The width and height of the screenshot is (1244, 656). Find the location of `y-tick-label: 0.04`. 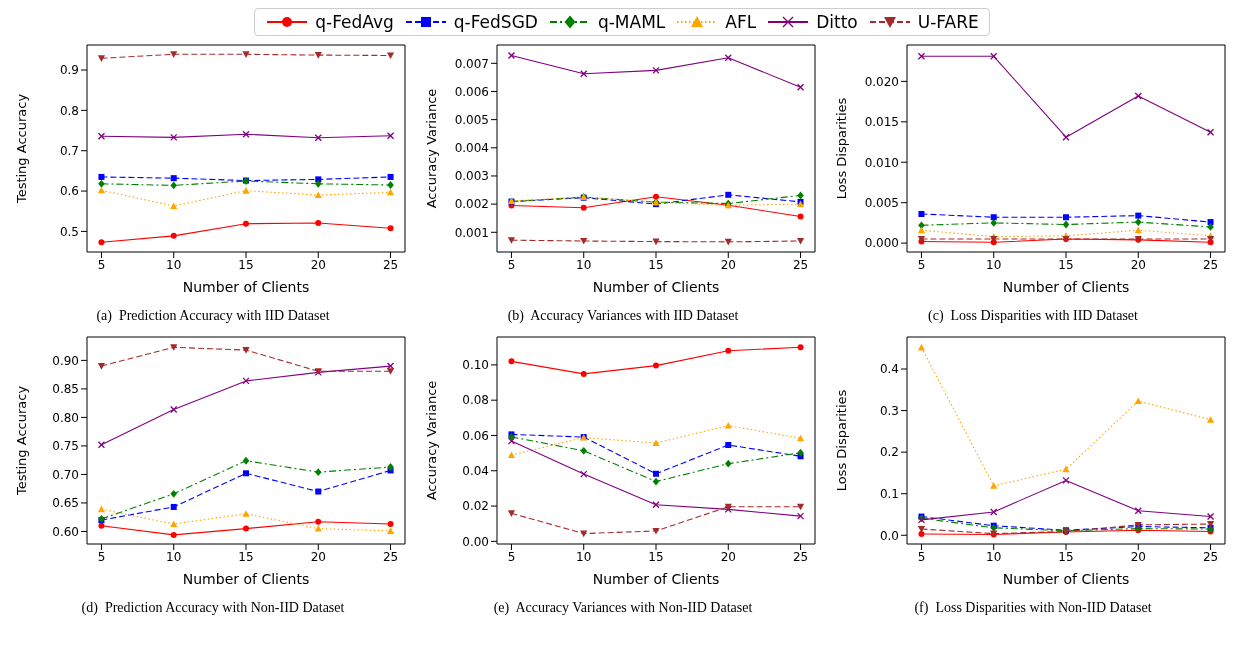

y-tick-label: 0.04 is located at coordinates (475, 471).